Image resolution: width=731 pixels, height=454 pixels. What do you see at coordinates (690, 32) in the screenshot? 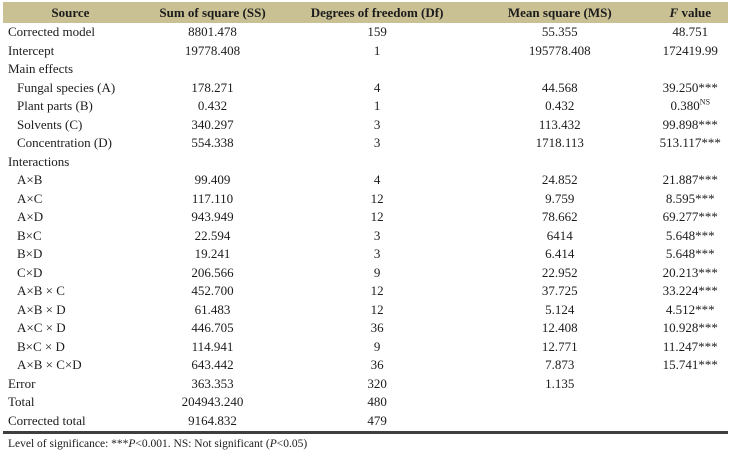
I see `f-value-cell: 48.751` at bounding box center [690, 32].